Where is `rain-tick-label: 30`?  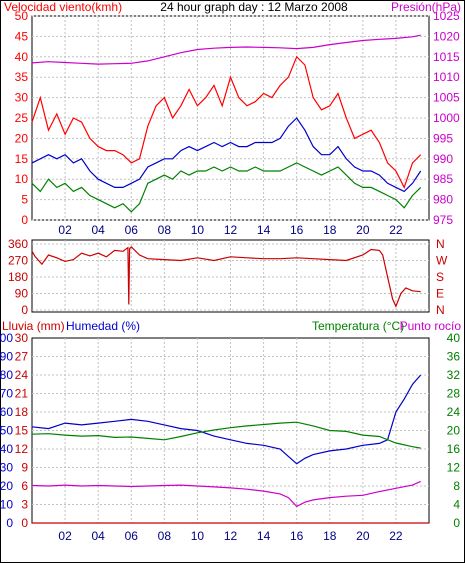
rain-tick-label: 30 is located at coordinates (22, 338).